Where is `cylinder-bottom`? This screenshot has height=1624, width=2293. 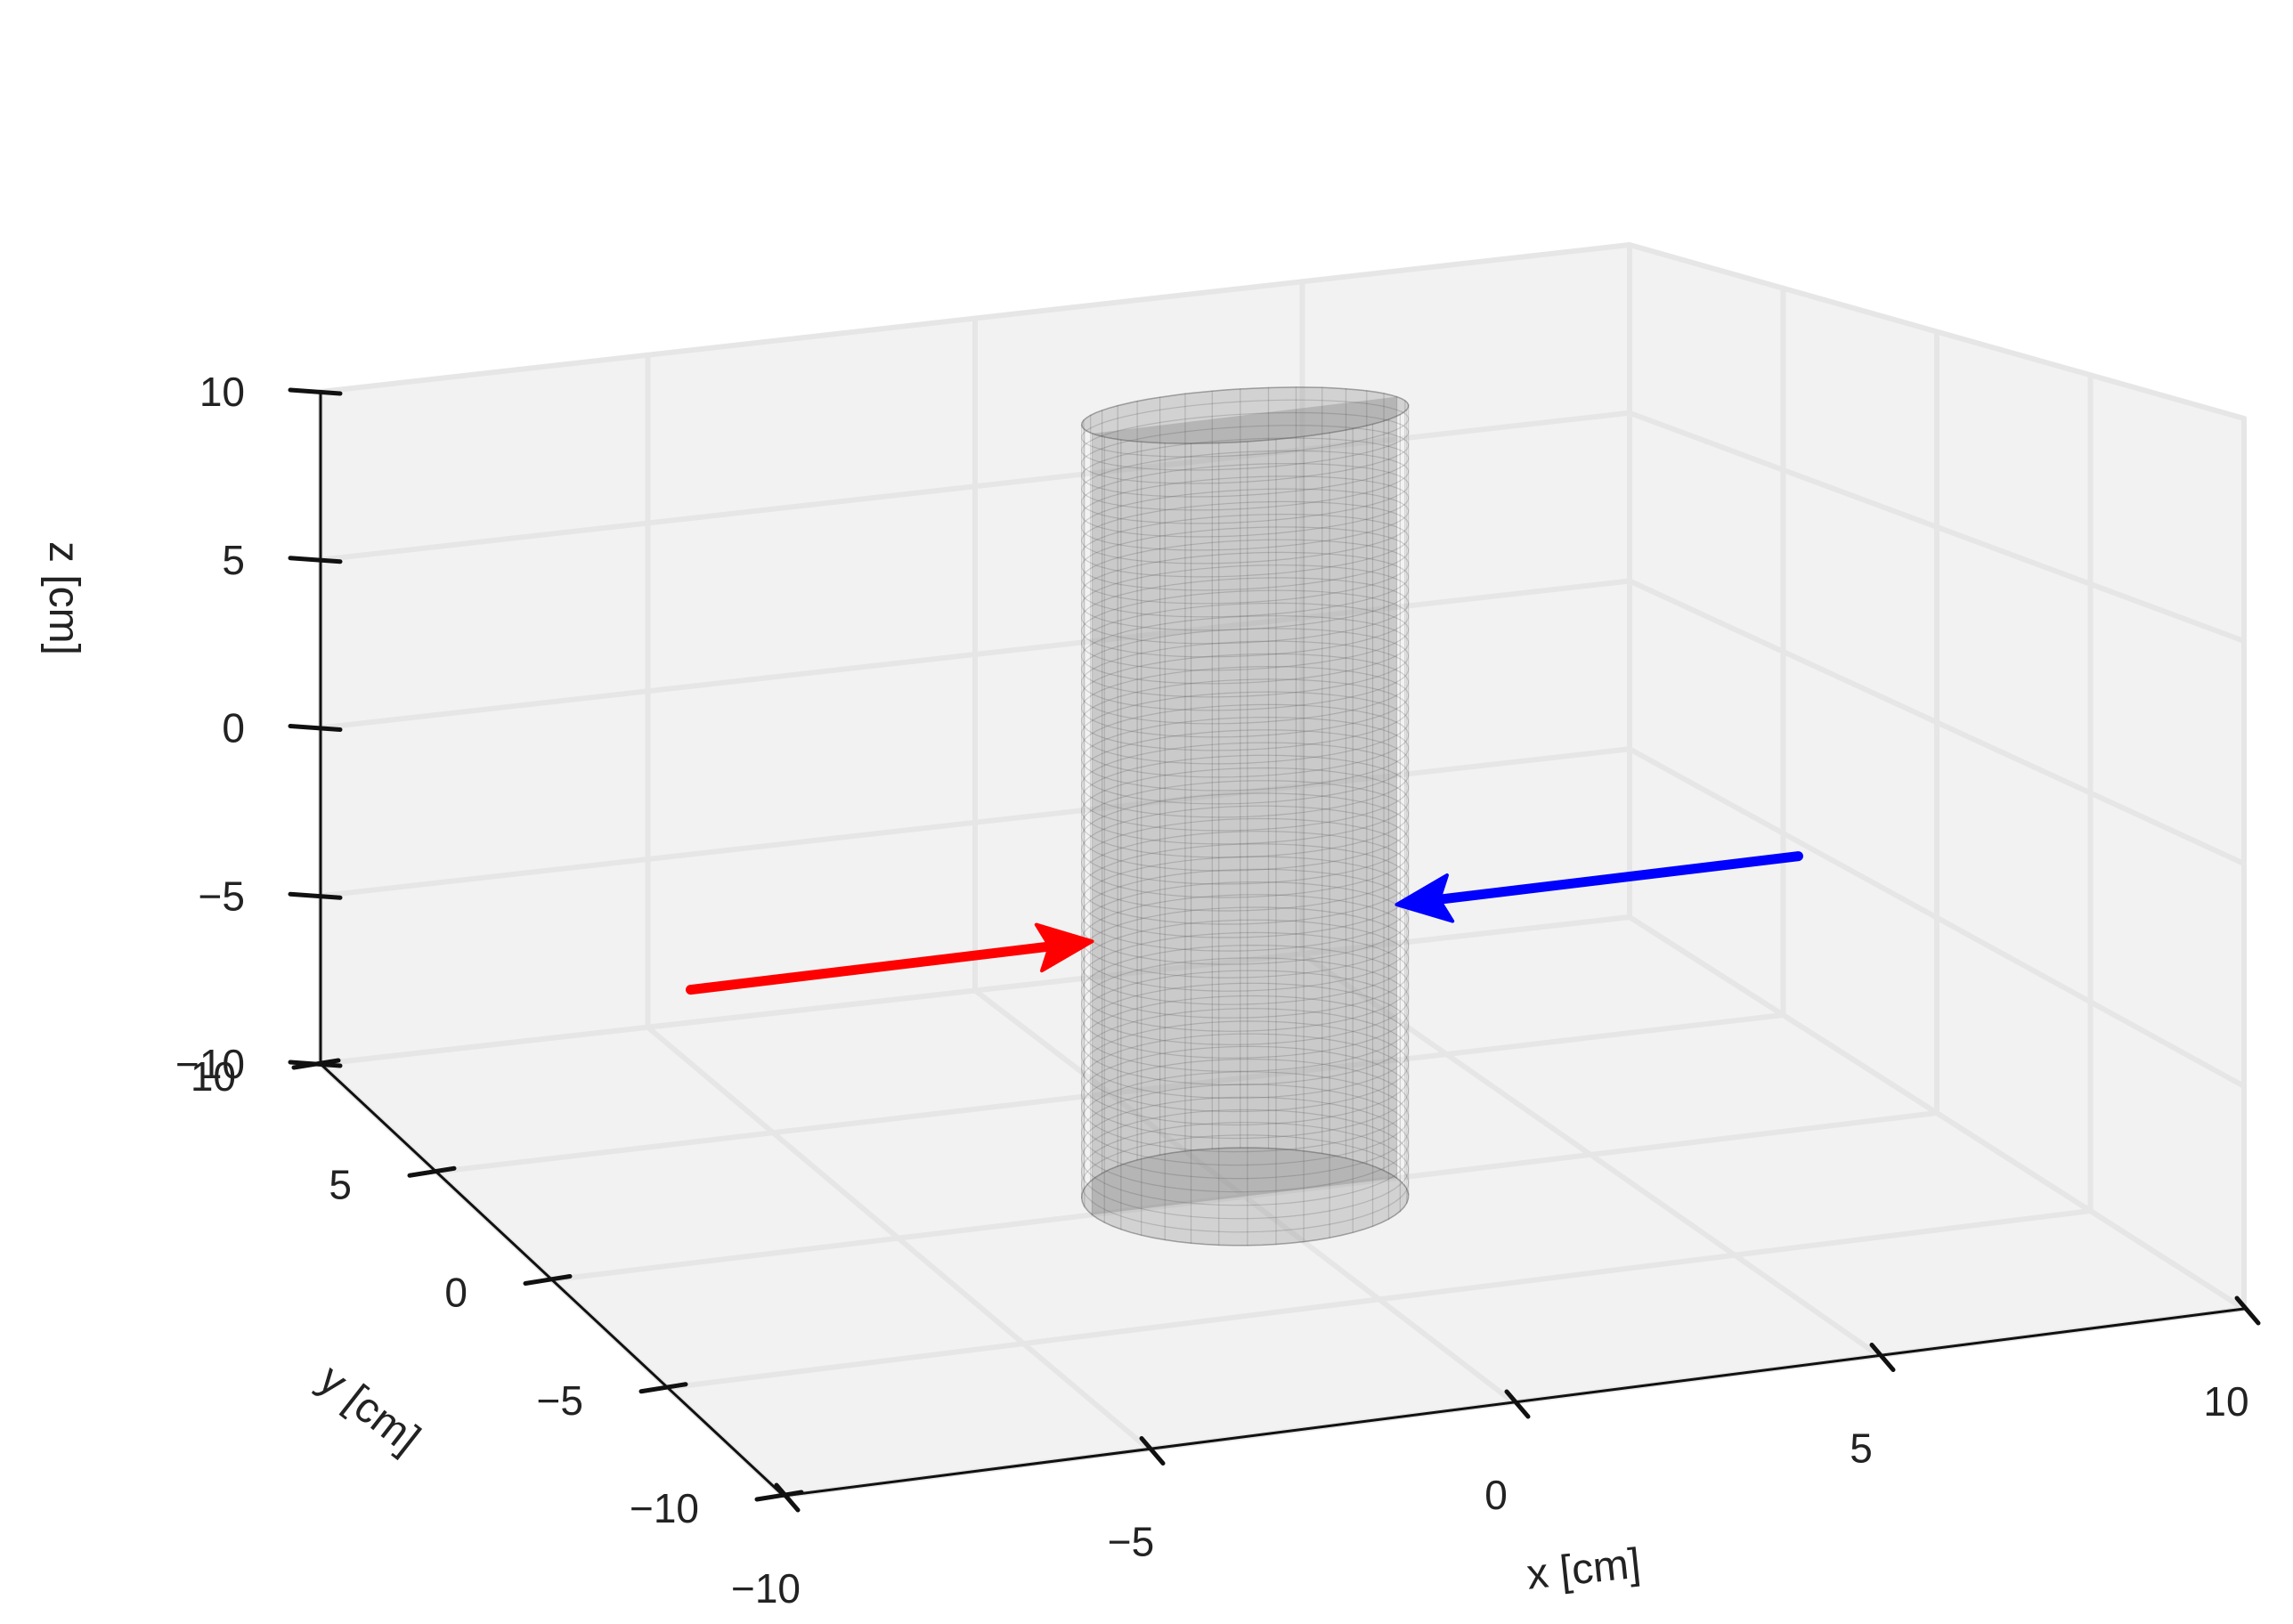
cylinder-bottom is located at coordinates (1245, 1196).